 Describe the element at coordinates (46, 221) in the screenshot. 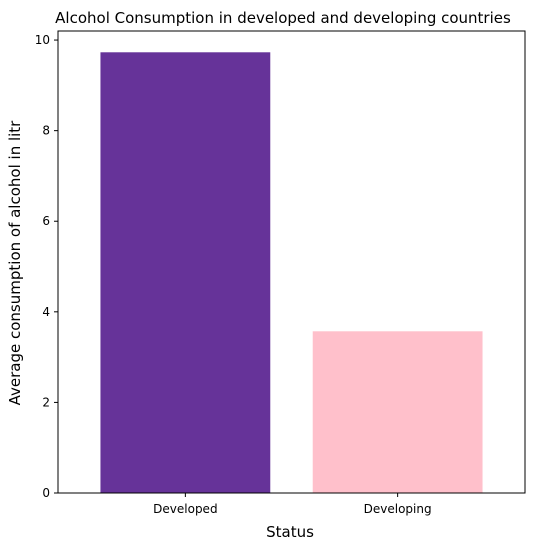

I see `y-tick-label: 6` at that location.